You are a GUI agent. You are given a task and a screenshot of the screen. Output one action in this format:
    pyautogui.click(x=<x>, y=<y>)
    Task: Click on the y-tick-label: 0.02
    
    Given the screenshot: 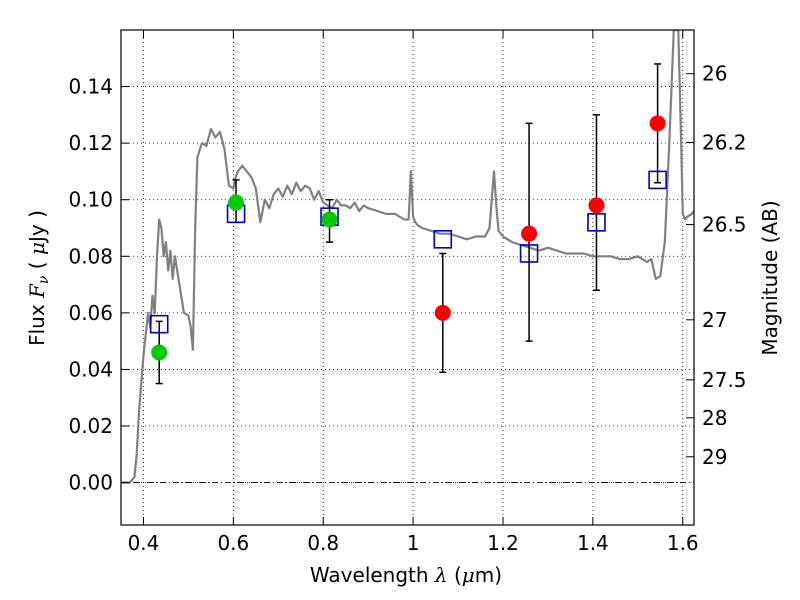 What is the action you would take?
    pyautogui.click(x=90, y=426)
    